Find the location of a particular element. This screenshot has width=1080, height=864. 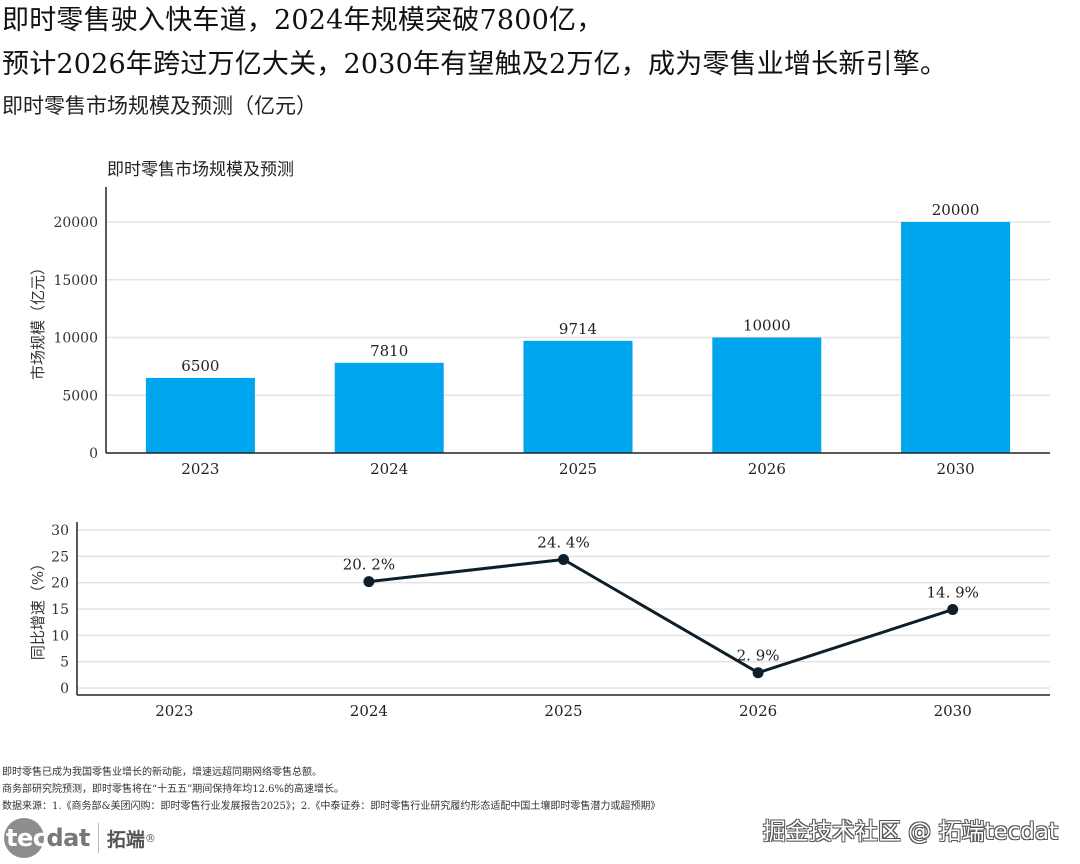

headline-line-2: 预计2026年跨过万亿大关，2030年有望触及2万亿，成为零售业增长新引擎。 is located at coordinates (475, 64).